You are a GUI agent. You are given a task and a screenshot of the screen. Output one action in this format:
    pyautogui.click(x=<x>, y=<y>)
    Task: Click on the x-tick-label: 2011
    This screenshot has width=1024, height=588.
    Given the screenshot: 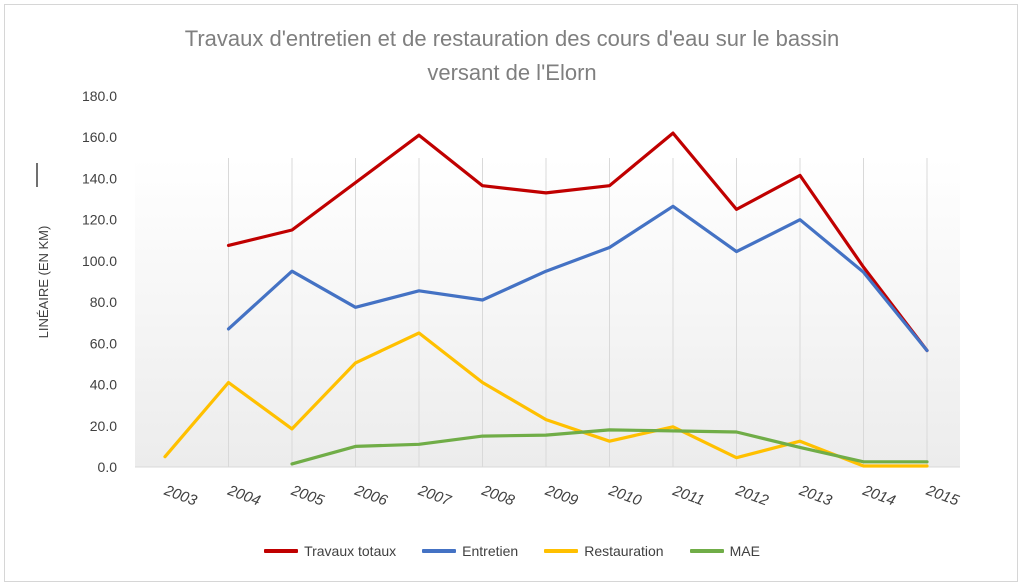 What is the action you would take?
    pyautogui.click(x=688, y=495)
    